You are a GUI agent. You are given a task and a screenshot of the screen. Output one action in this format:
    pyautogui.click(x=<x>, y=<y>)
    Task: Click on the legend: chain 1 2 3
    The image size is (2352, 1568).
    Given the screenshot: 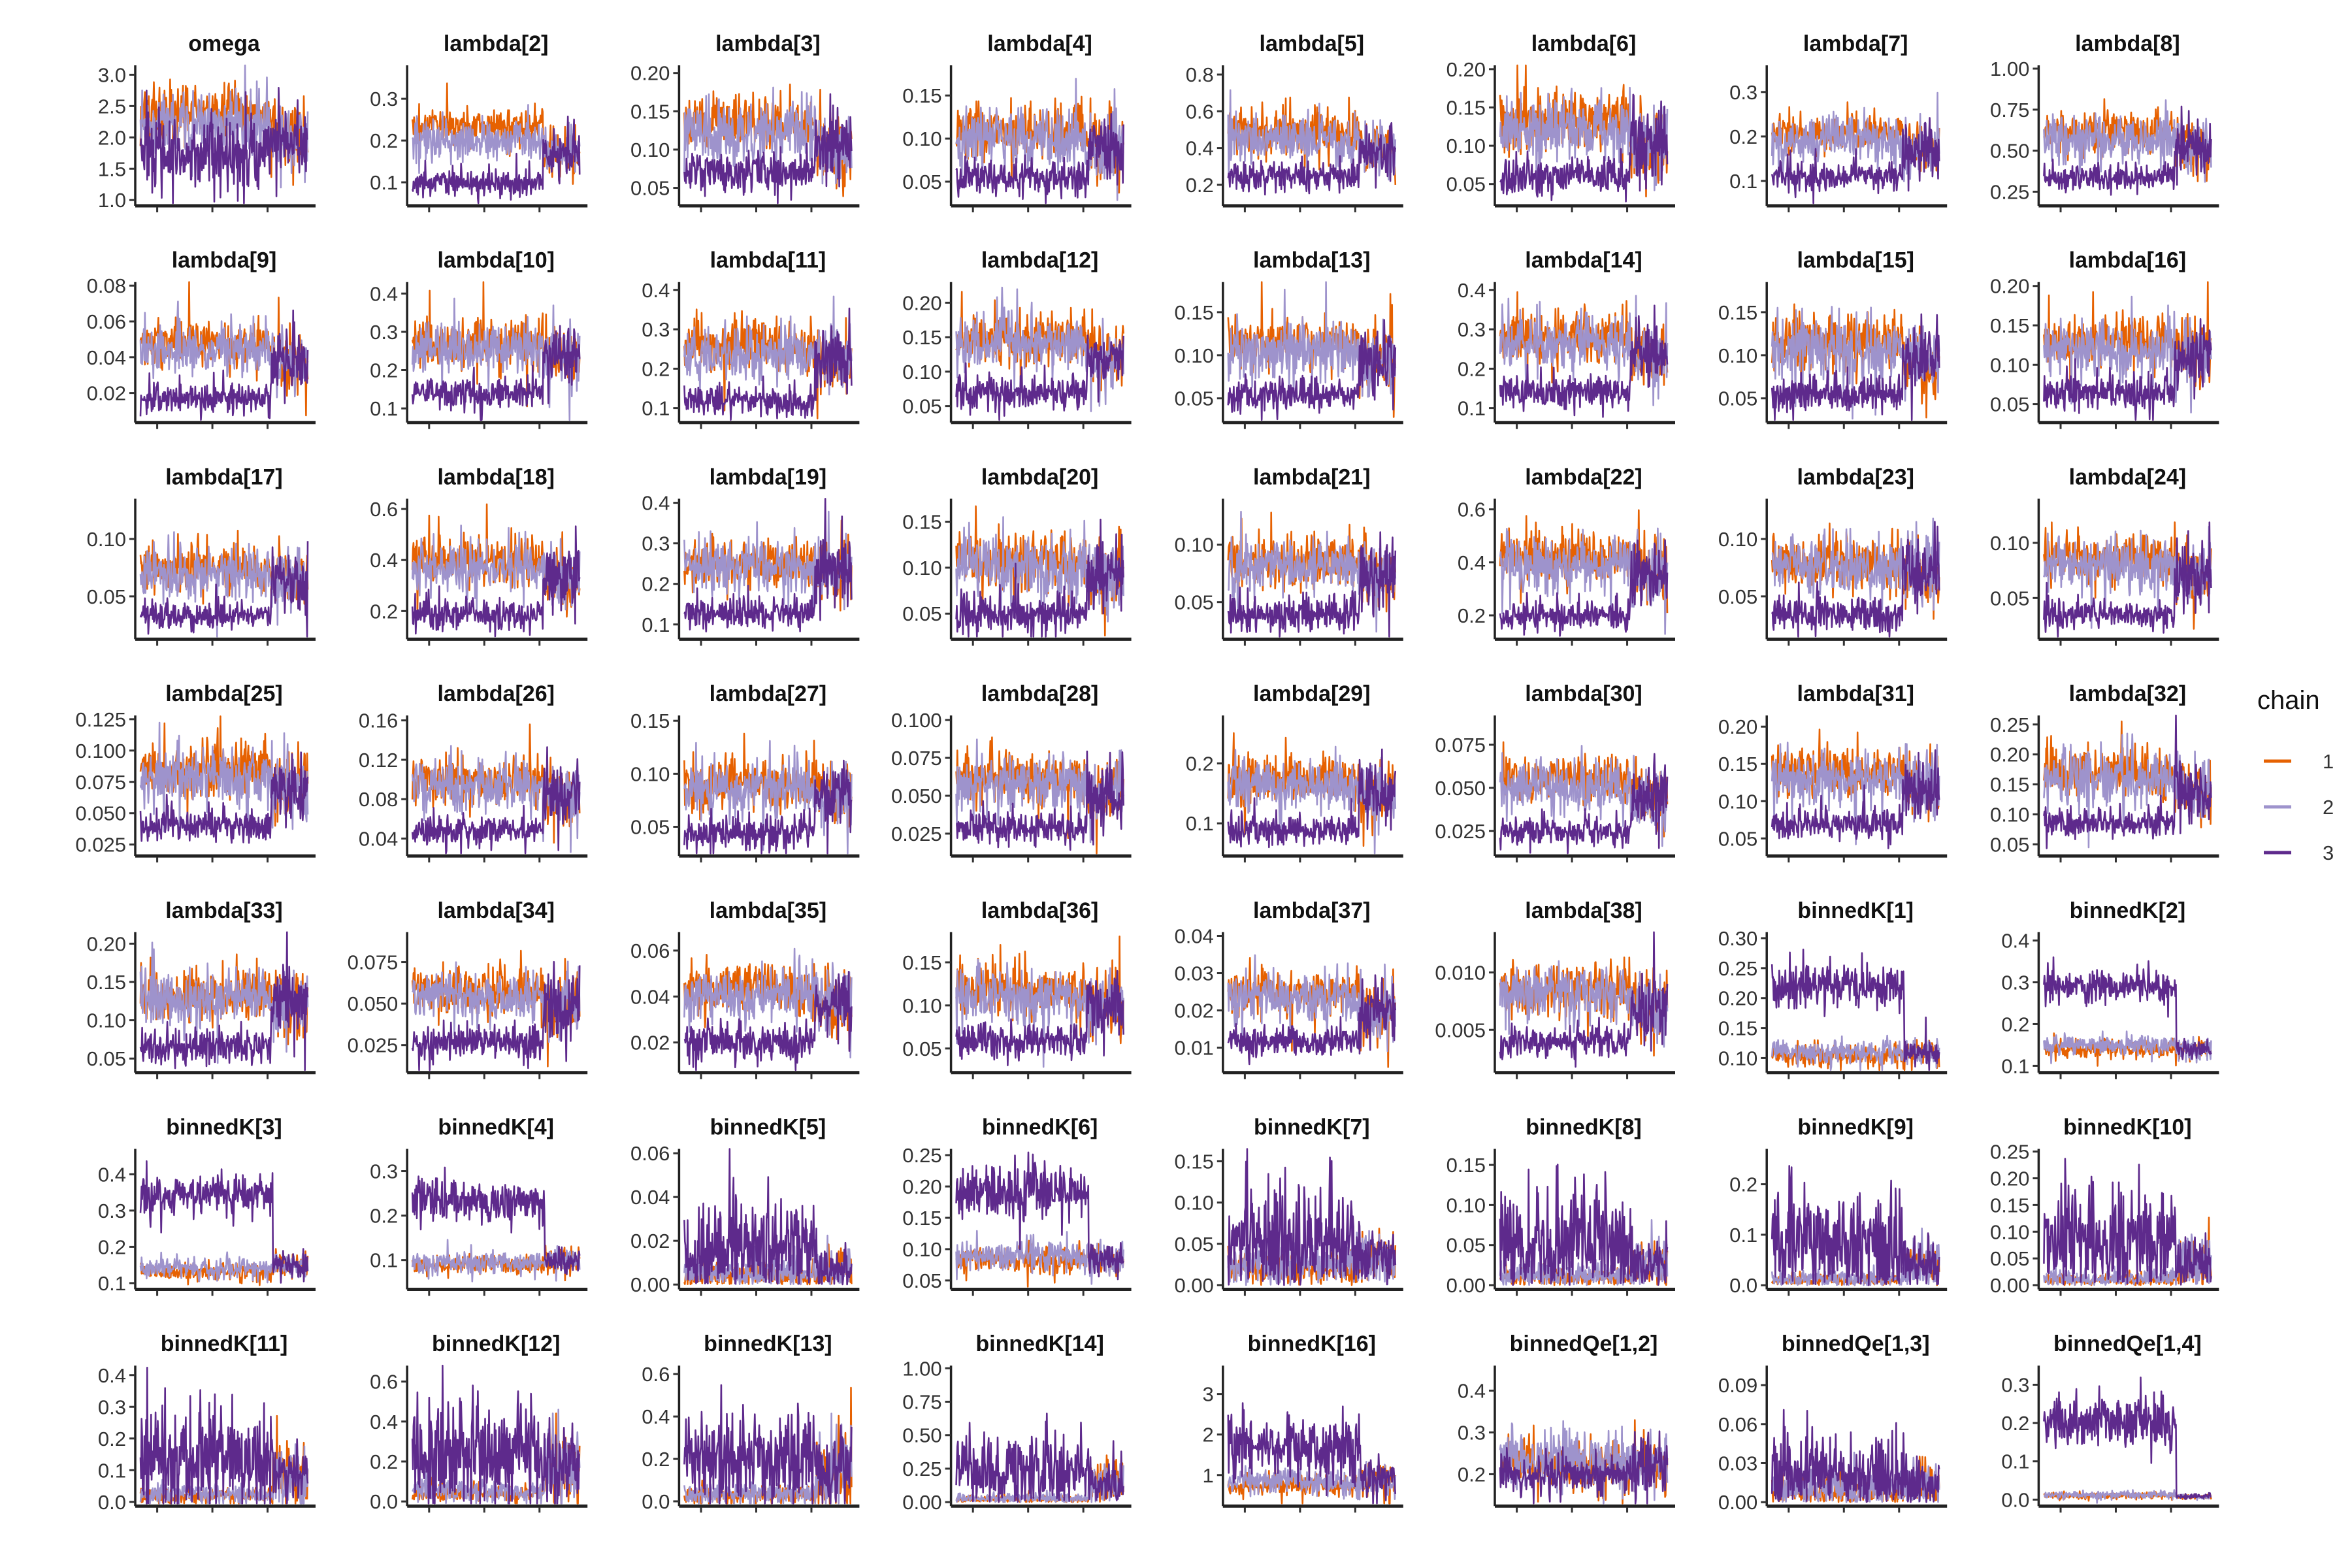 What is the action you would take?
    pyautogui.click(x=2295, y=775)
    